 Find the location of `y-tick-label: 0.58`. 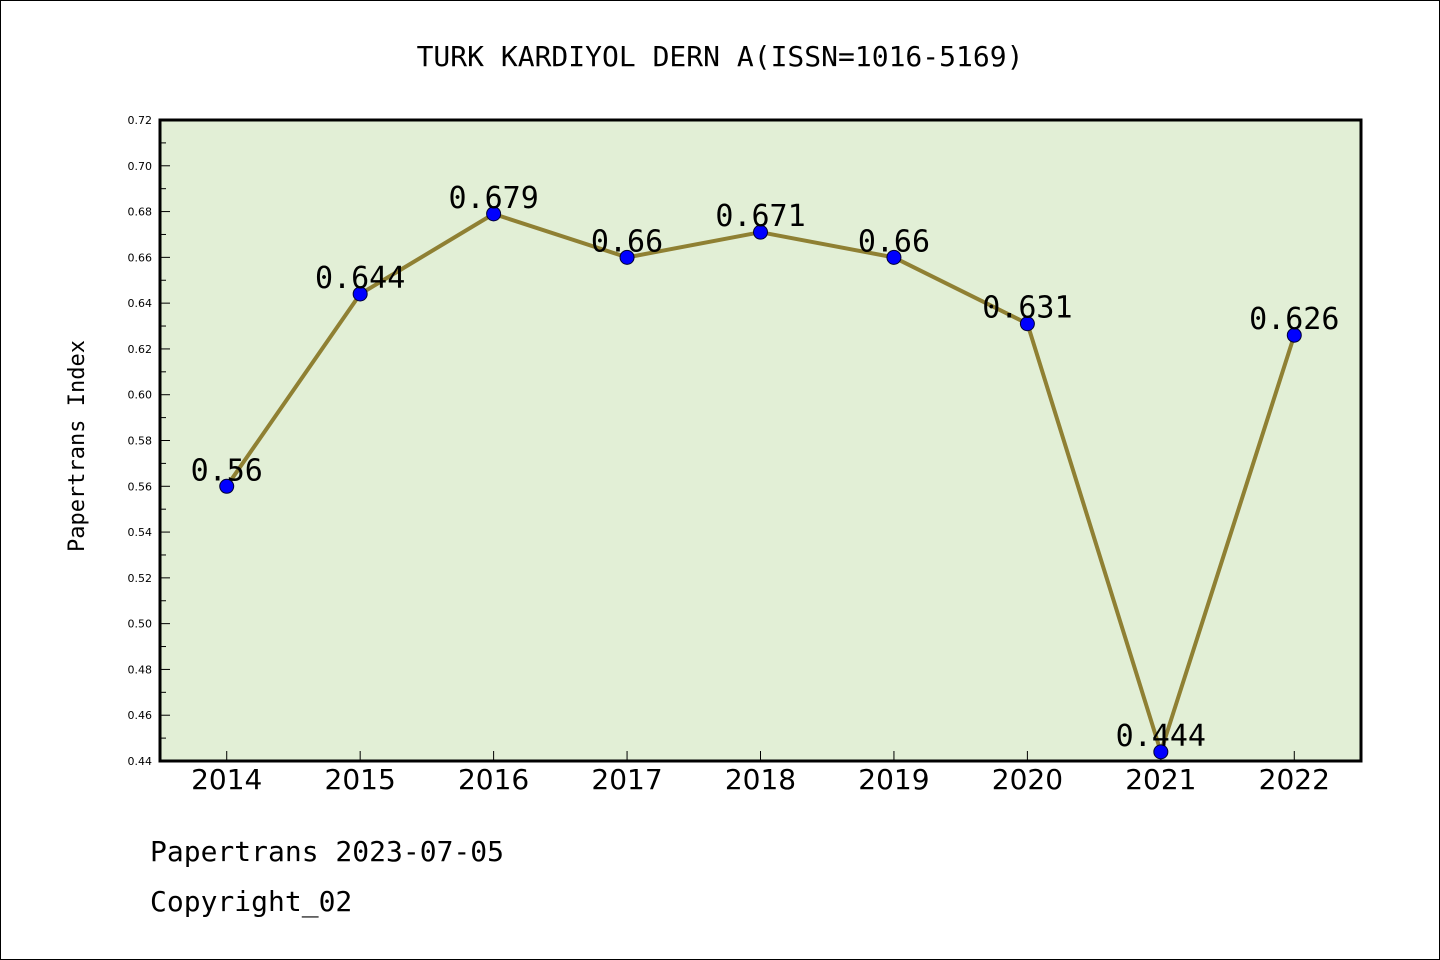

y-tick-label: 0.58 is located at coordinates (140, 441).